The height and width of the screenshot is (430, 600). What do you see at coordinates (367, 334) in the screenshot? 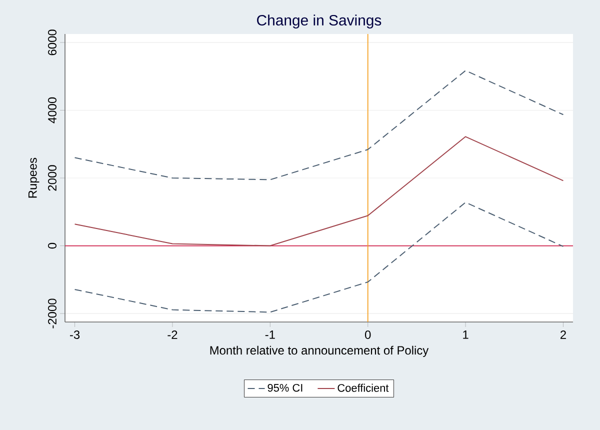
I see `x-tick-label: 0` at bounding box center [367, 334].